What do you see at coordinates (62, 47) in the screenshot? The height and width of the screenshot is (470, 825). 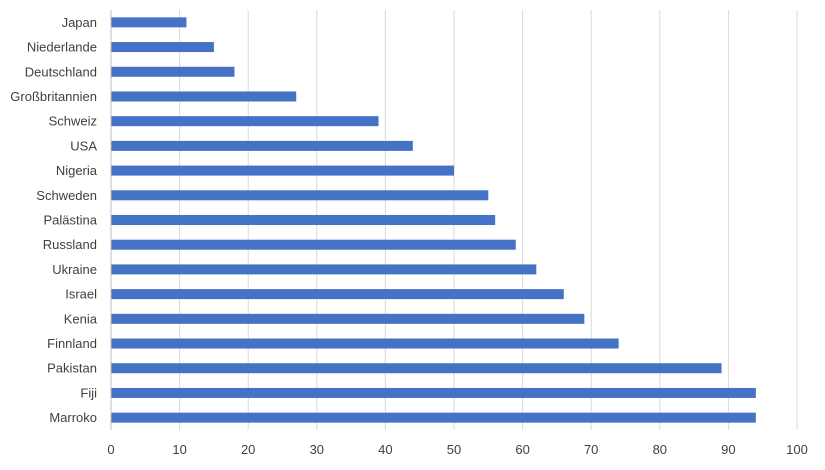 I see `category-label: Niederlande` at bounding box center [62, 47].